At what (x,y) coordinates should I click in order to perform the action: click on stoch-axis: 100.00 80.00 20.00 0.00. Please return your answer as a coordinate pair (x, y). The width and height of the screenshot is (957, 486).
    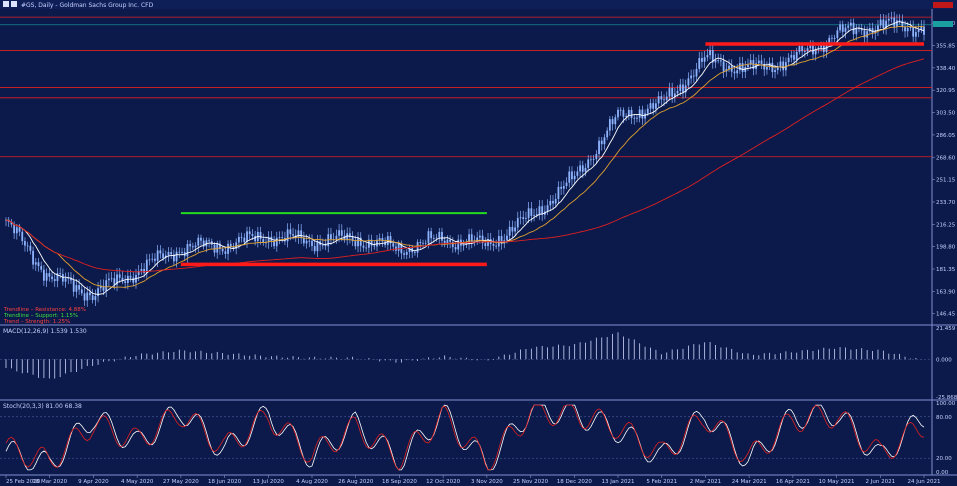
    Looking at the image, I should click on (946, 438).